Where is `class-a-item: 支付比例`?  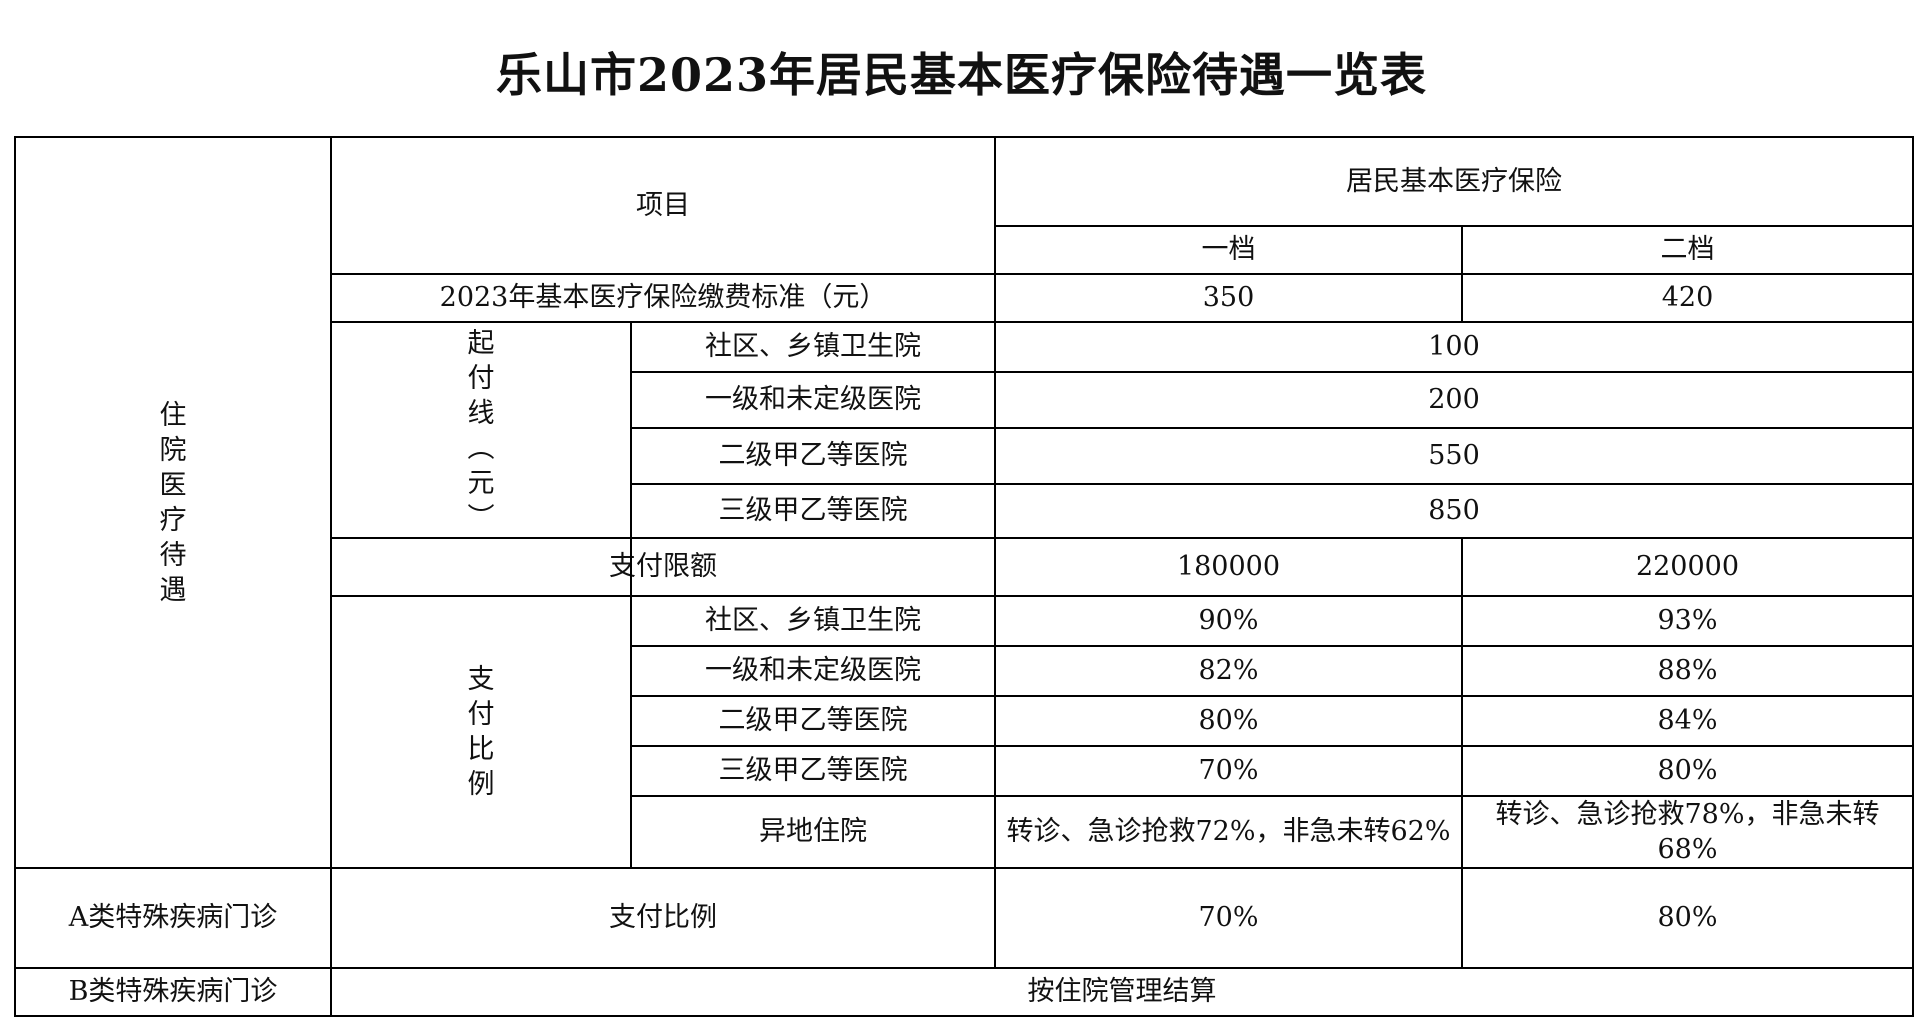 class-a-item: 支付比例 is located at coordinates (663, 917).